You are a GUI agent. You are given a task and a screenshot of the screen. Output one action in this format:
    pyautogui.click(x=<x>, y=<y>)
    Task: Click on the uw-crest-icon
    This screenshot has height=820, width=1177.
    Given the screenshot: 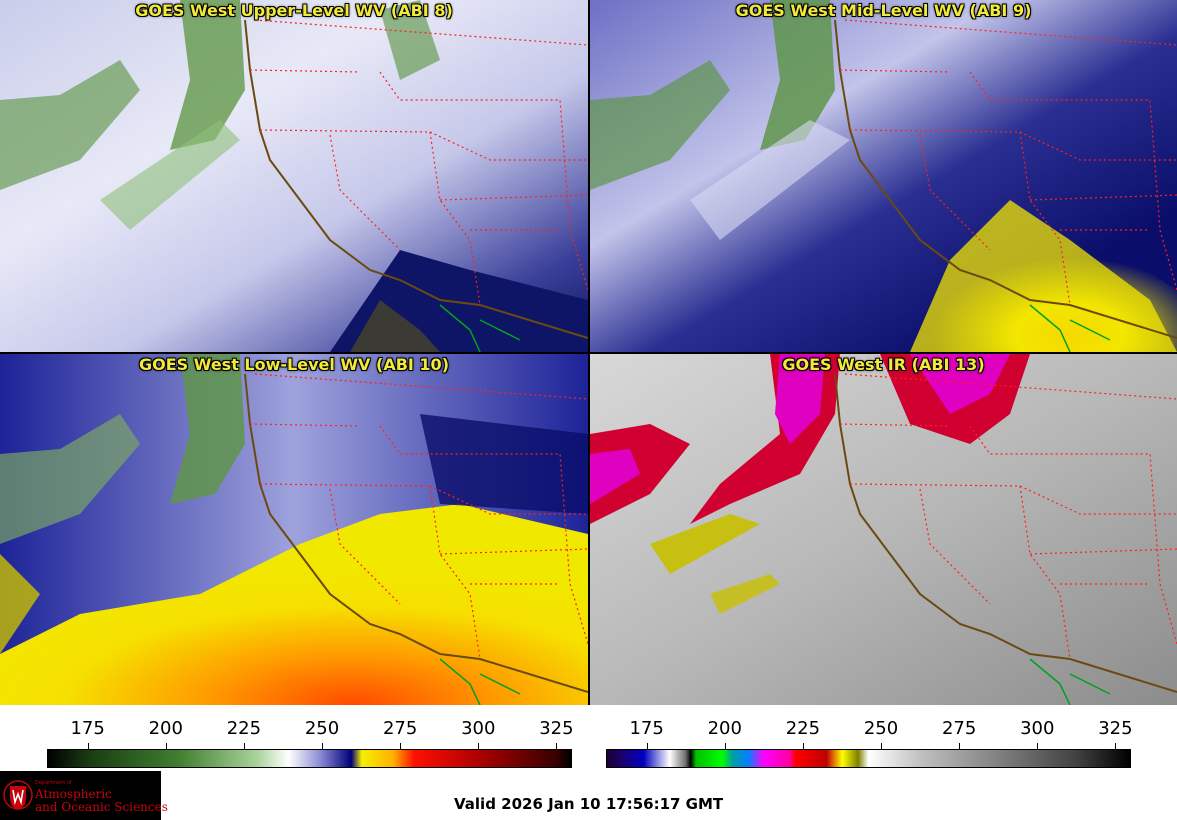 What is the action you would take?
    pyautogui.click(x=18, y=795)
    